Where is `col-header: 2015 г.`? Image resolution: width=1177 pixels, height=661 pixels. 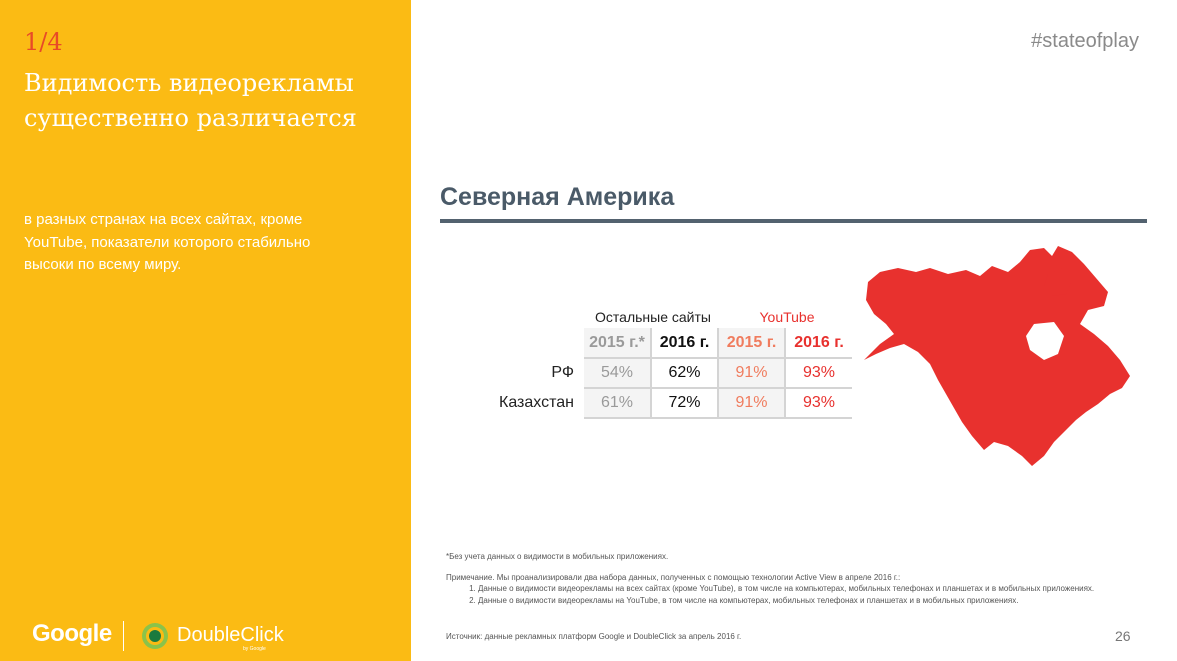 col-header: 2015 г. is located at coordinates (752, 343).